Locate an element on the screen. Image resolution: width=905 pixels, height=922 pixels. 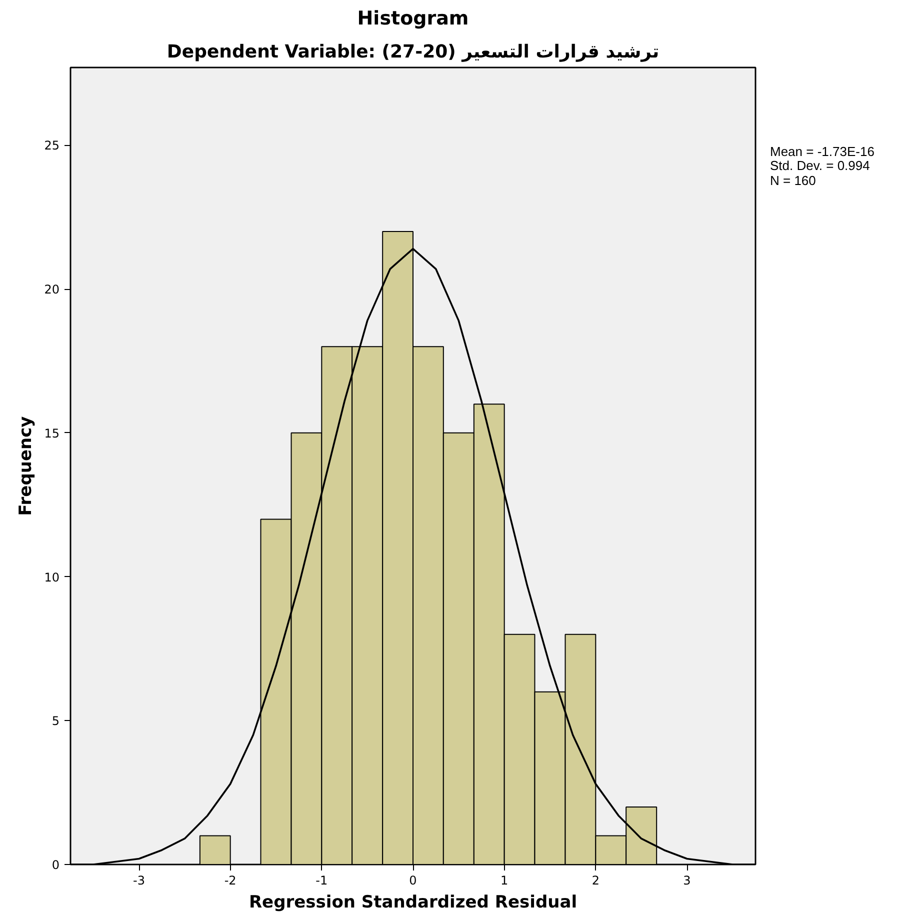
y-tick-label: 5 is located at coordinates (56, 721).